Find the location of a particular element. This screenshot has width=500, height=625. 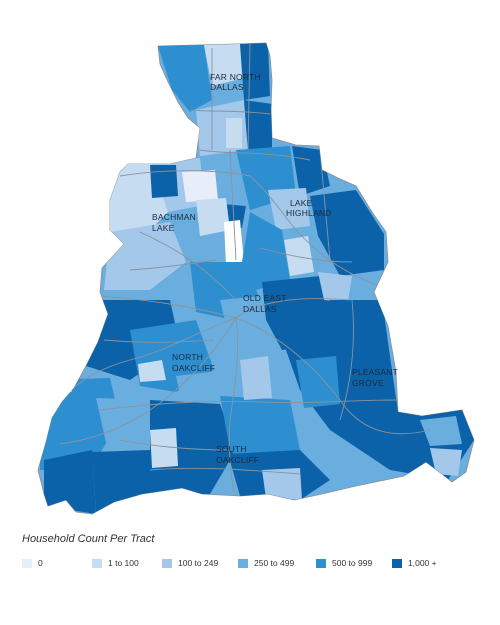

legend-label: 100 to 249 is located at coordinates (198, 563).